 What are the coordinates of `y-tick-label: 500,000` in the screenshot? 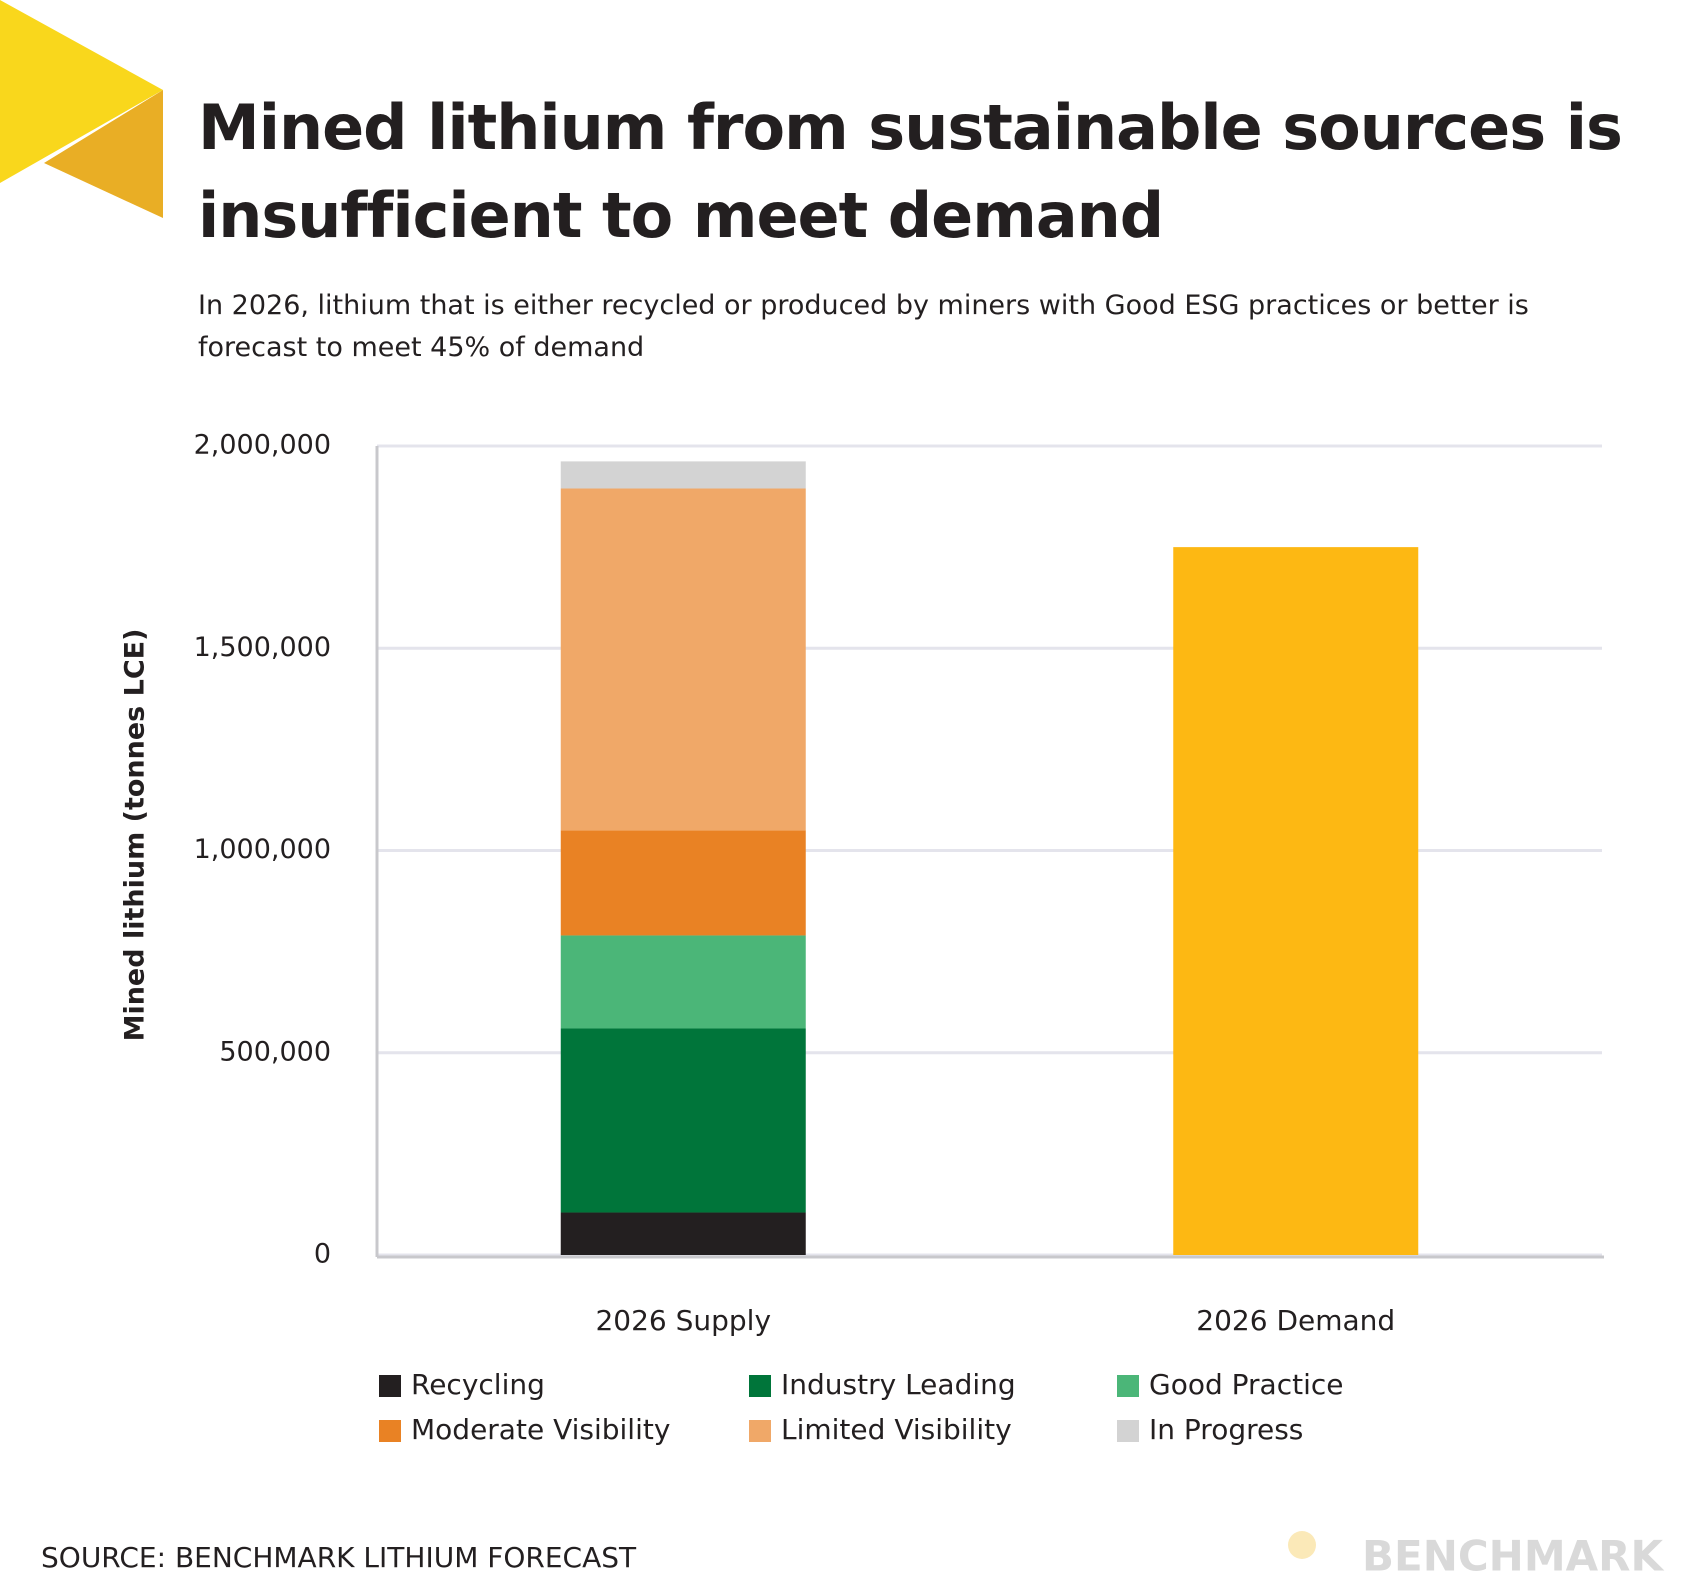 It's located at (275, 1051).